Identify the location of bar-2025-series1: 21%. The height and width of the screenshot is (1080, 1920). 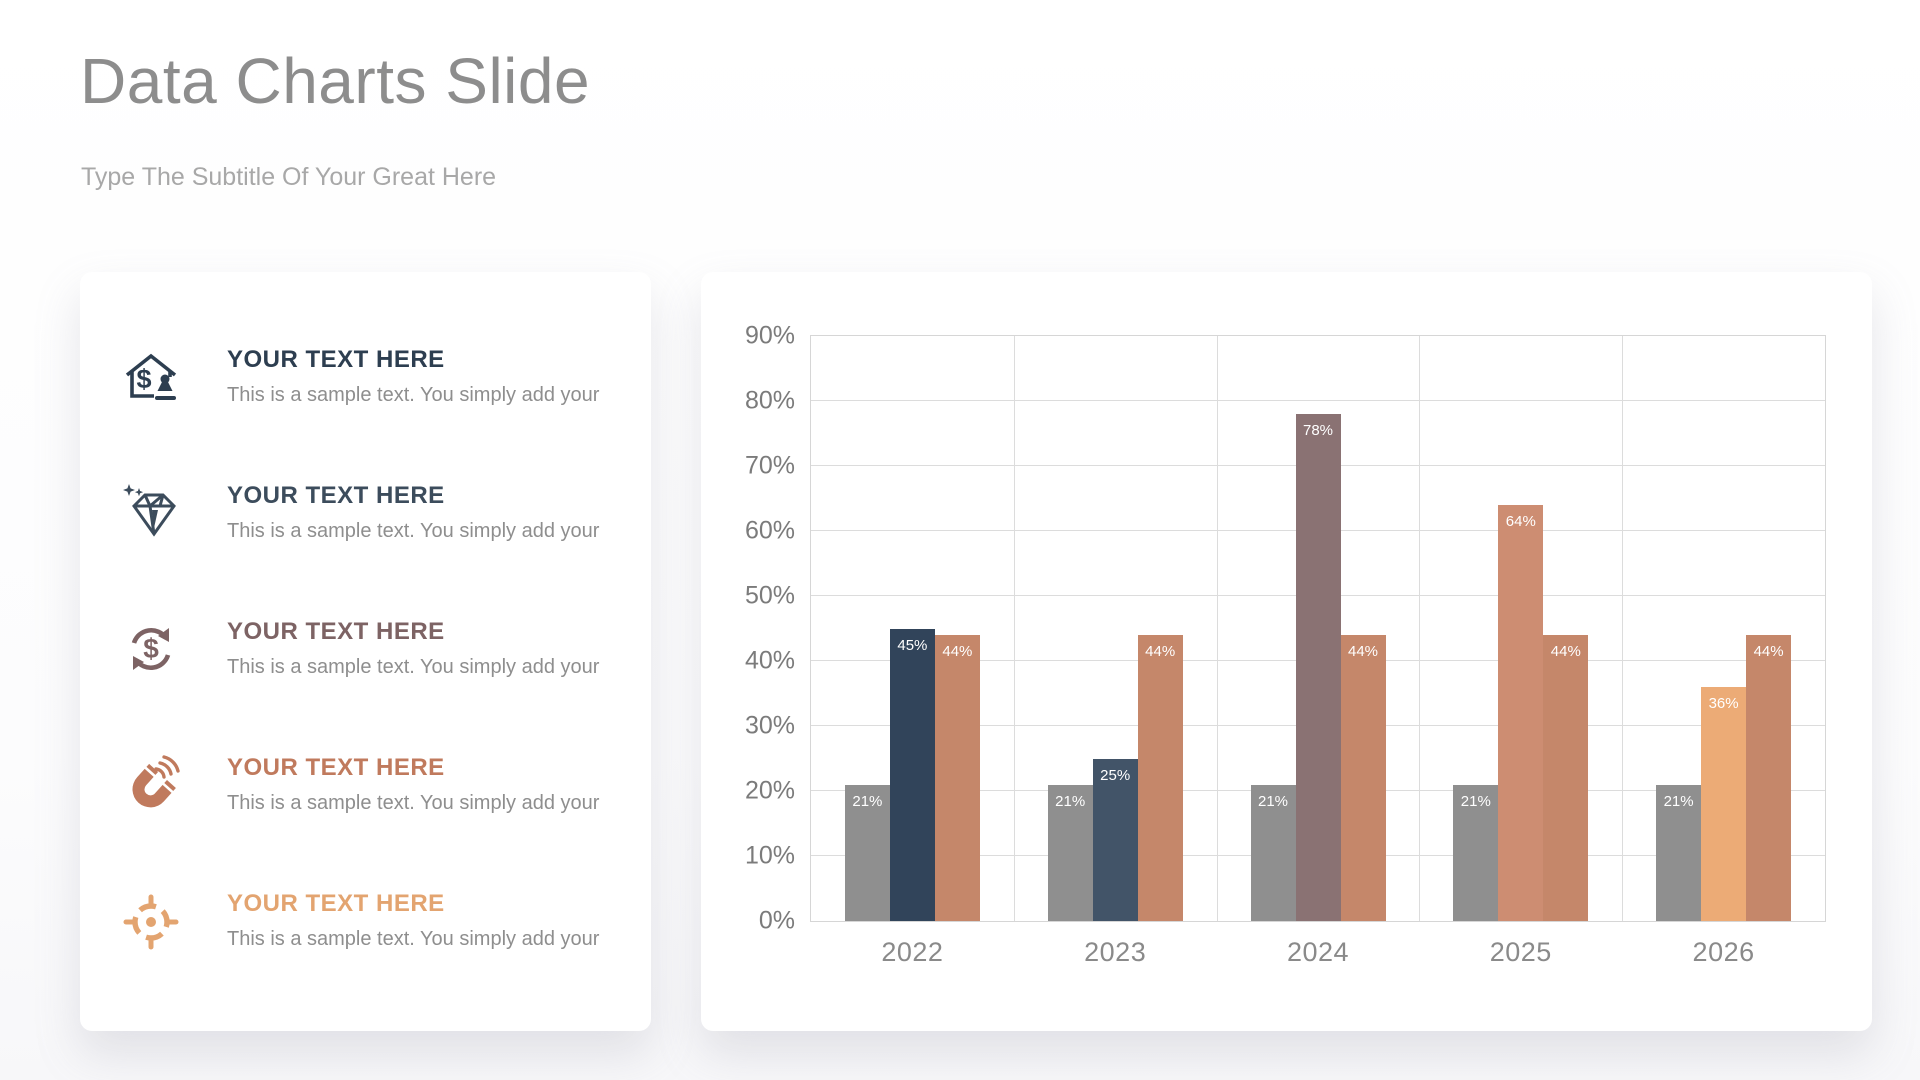
(1476, 852).